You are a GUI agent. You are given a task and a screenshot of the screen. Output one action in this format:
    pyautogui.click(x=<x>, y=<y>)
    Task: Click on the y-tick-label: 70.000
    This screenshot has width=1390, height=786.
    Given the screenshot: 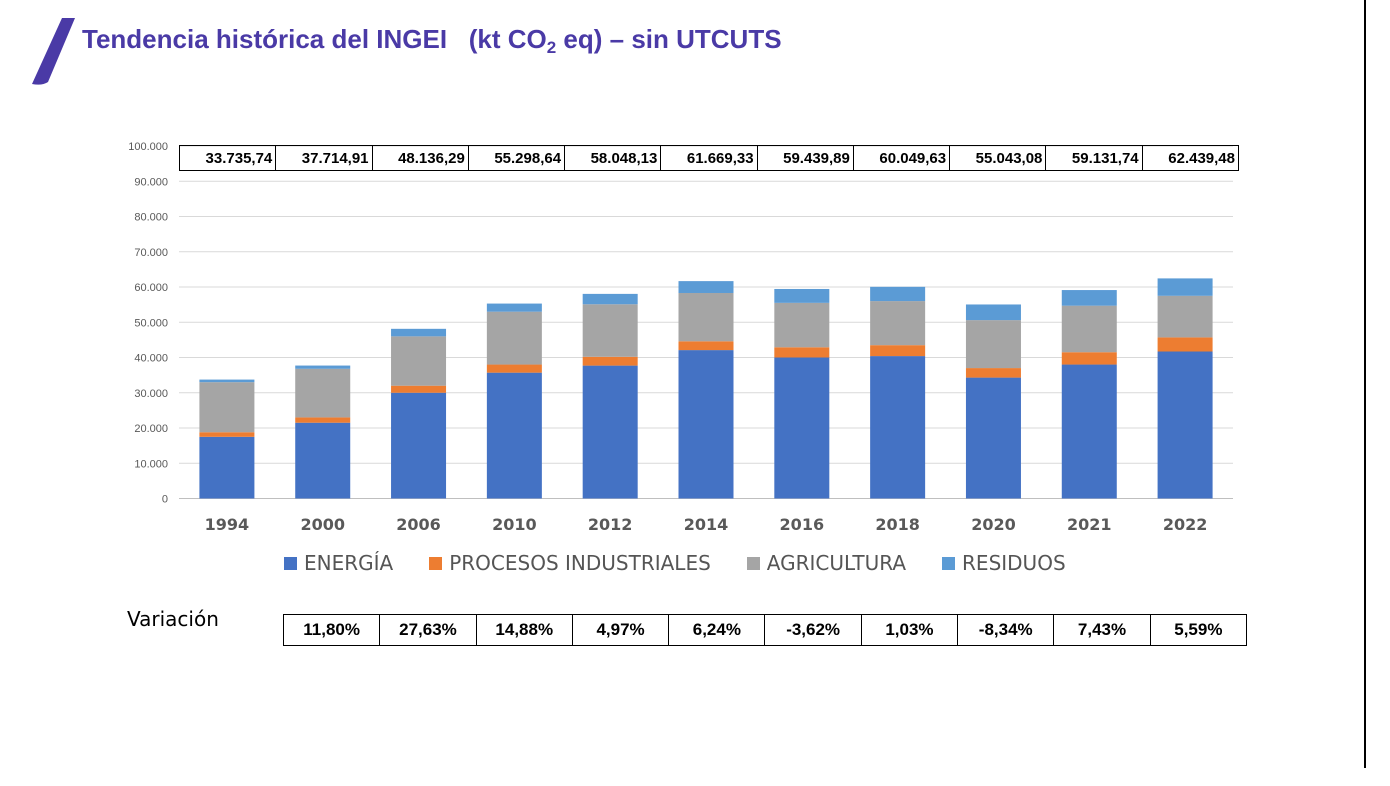 What is the action you would take?
    pyautogui.click(x=151, y=253)
    